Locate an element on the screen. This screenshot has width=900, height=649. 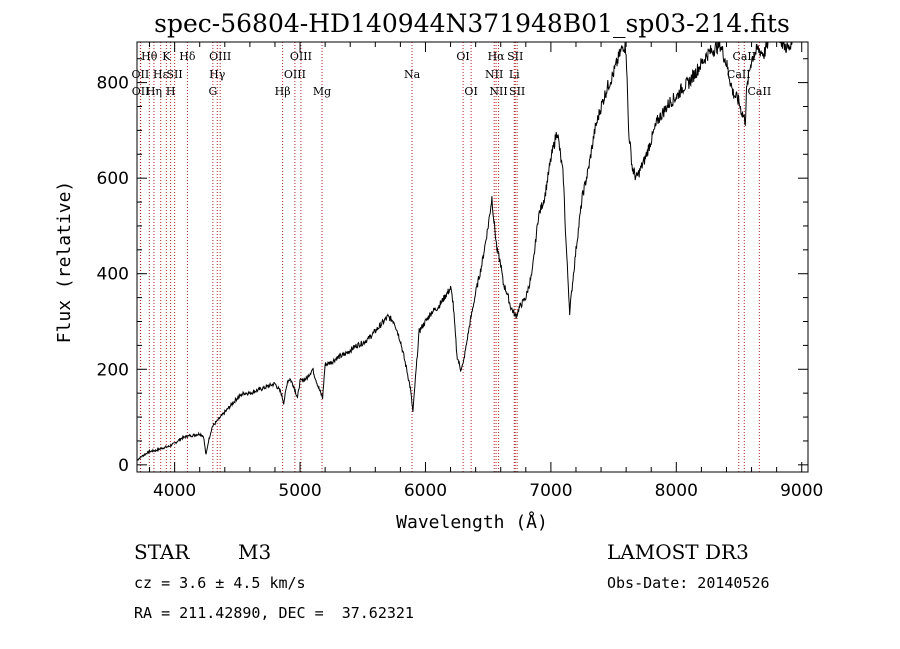
coordinates: RA = 211.42890, DEC = 37.62321 is located at coordinates (274, 613).